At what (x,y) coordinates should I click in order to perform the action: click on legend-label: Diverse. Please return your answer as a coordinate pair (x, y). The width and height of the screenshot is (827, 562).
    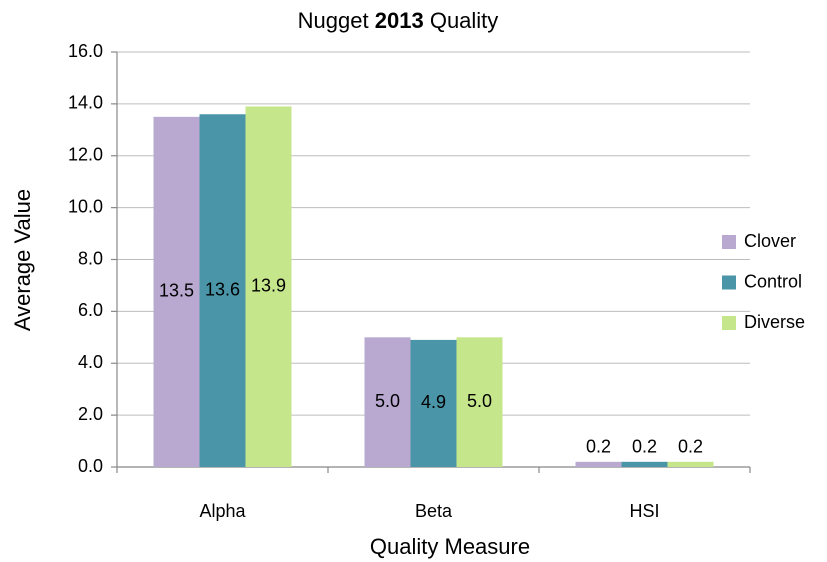
    Looking at the image, I should click on (774, 322).